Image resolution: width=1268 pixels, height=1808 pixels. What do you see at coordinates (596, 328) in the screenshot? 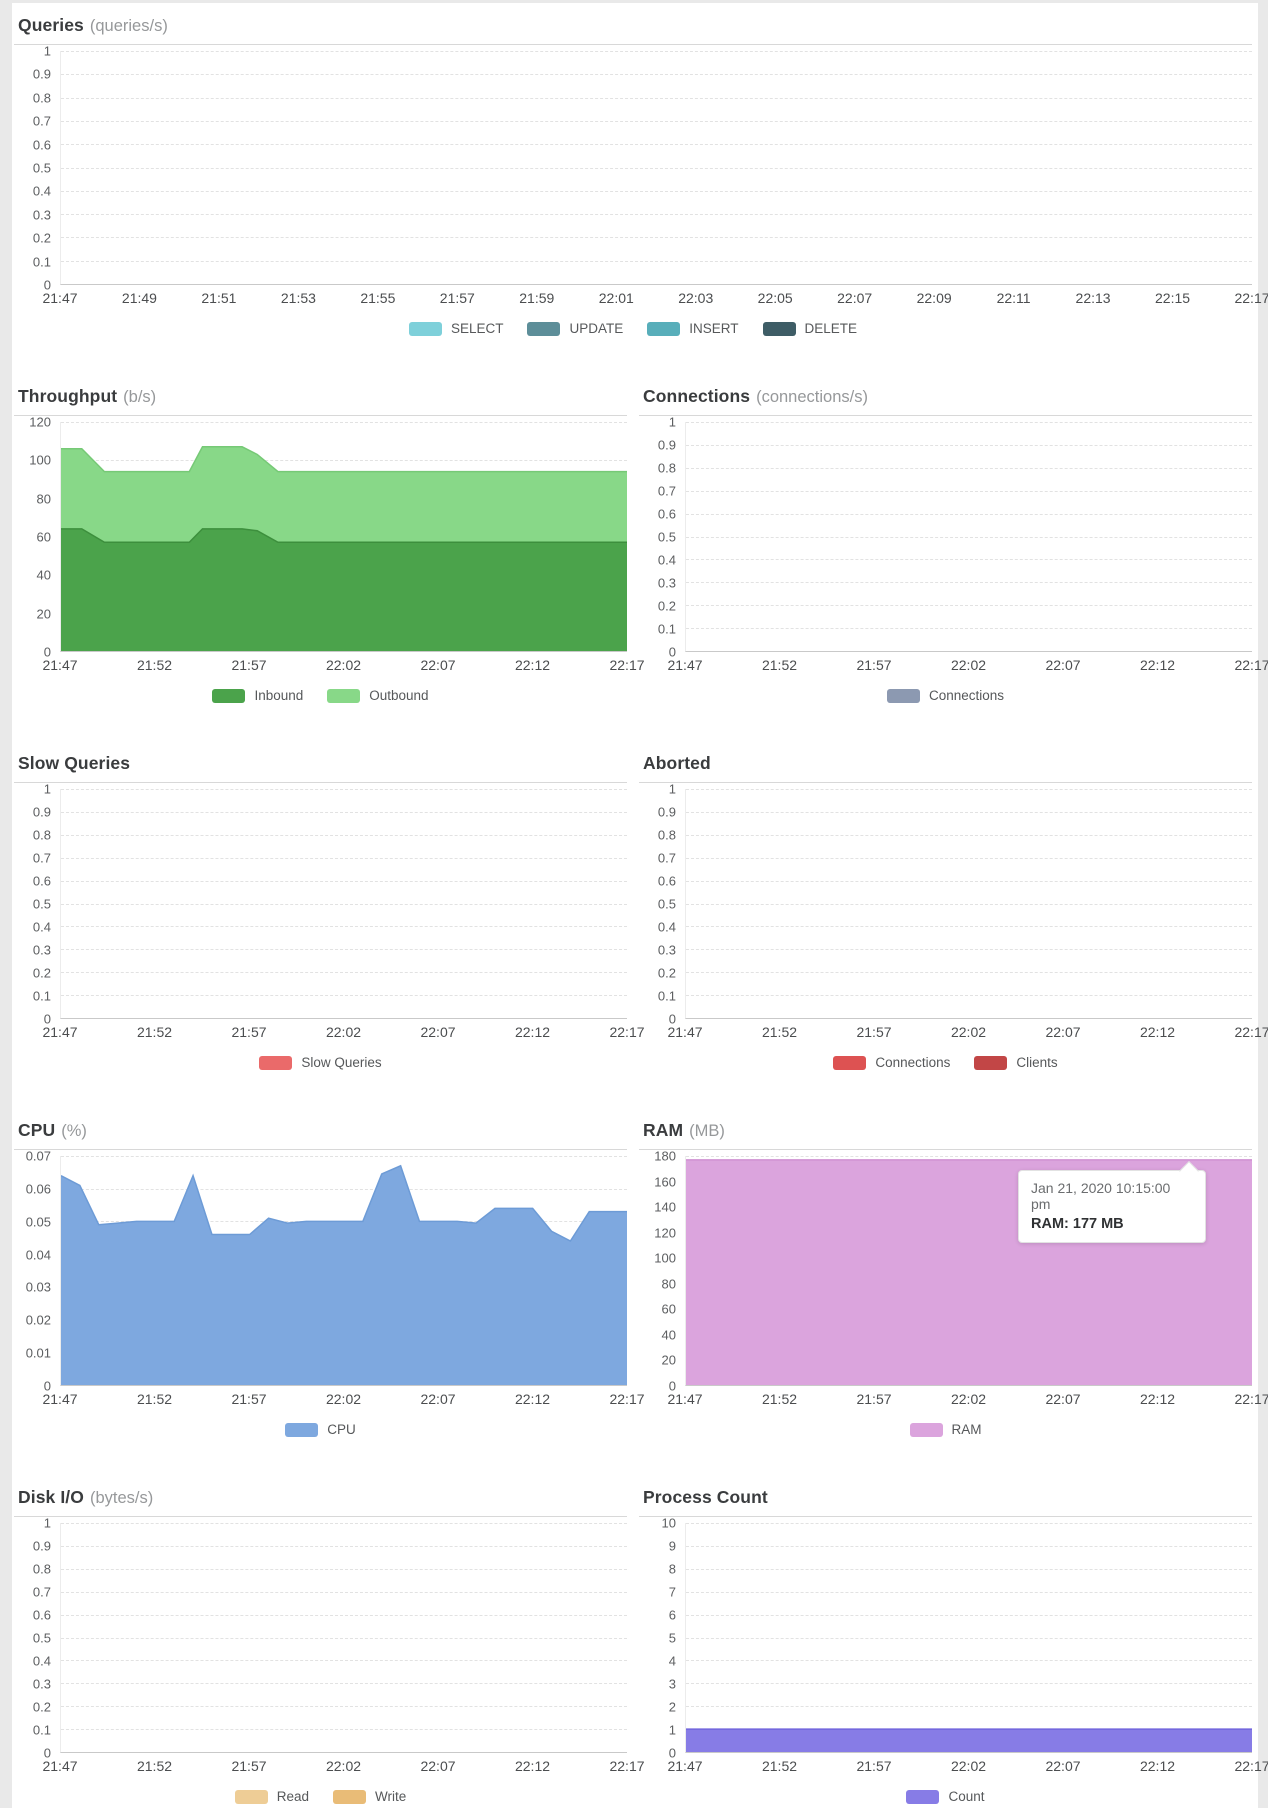
I see `legend-label: UPDATE` at bounding box center [596, 328].